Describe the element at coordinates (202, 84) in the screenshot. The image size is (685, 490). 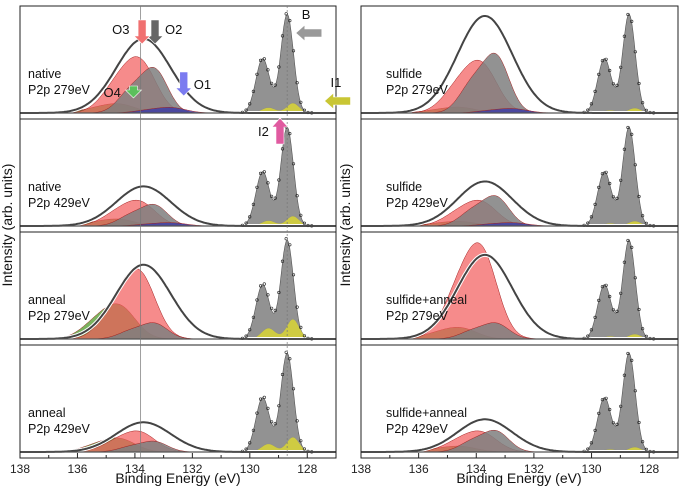
I see `arrow-label: O1` at that location.